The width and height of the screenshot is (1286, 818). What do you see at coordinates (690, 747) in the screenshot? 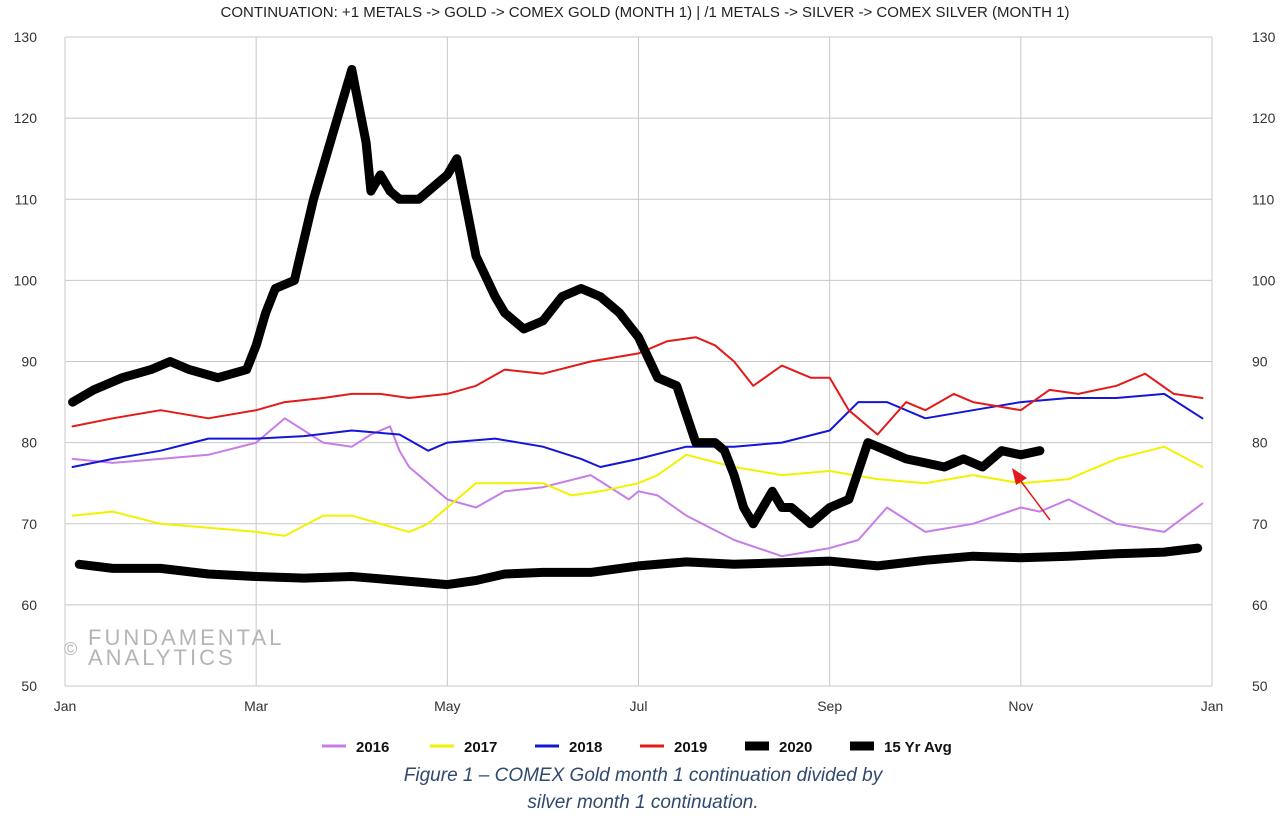
I see `legend-label-2019: 2019` at bounding box center [690, 747].